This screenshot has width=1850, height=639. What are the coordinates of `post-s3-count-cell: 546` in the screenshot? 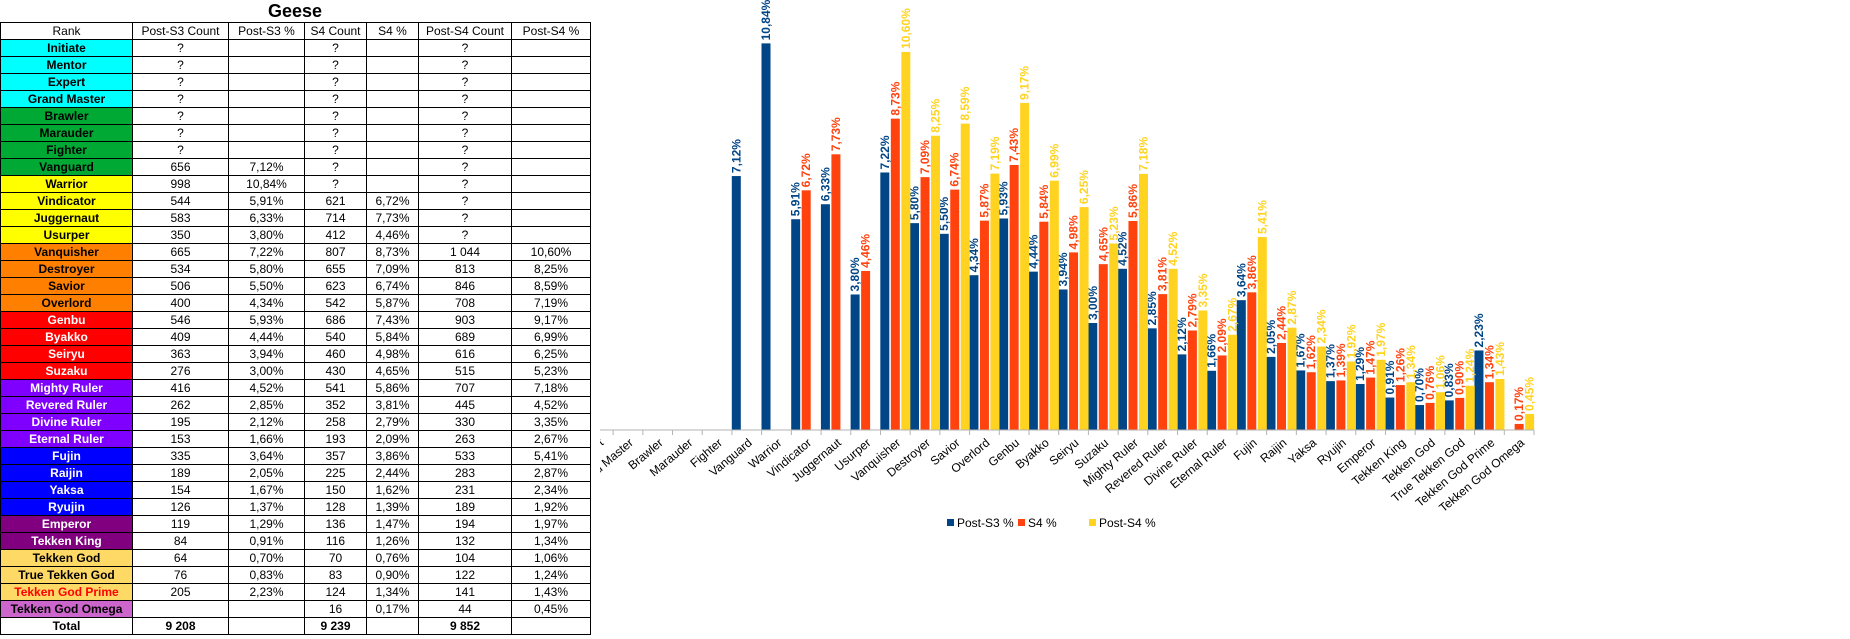 It's located at (180, 320).